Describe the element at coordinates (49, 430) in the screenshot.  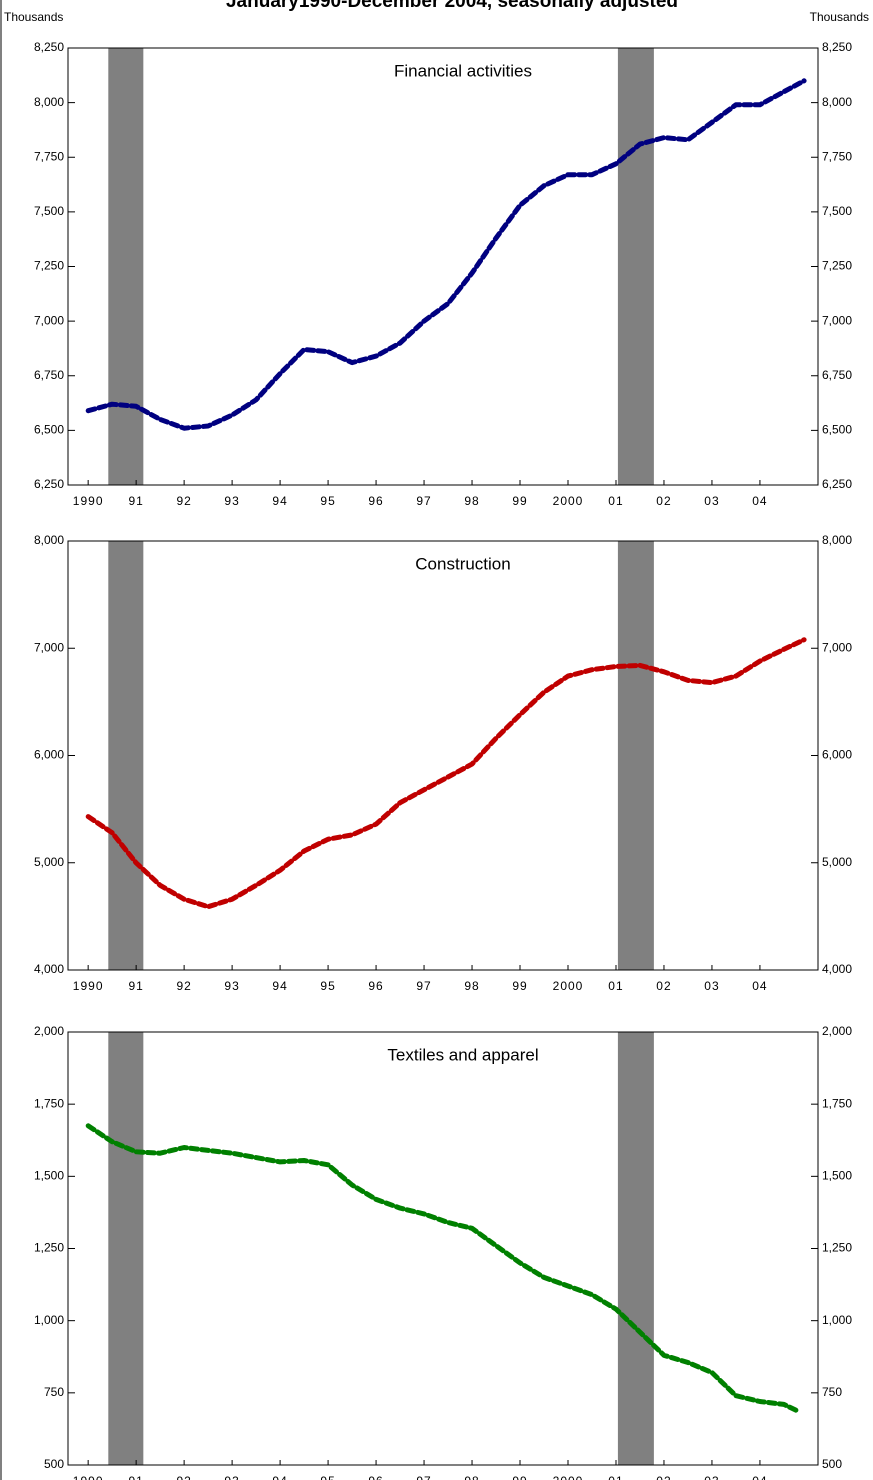
I see `y-tick-label: 6,500` at that location.